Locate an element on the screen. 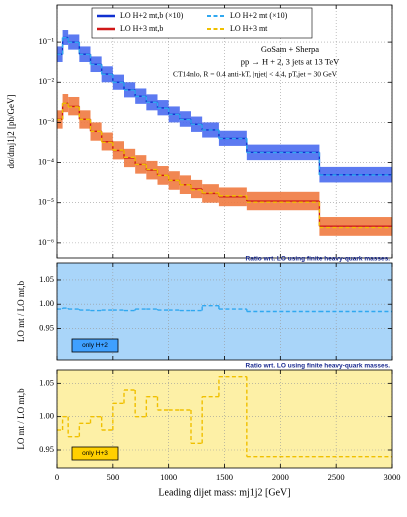 The width and height of the screenshot is (407, 517). x-tick-label: 1000 is located at coordinates (168, 477).